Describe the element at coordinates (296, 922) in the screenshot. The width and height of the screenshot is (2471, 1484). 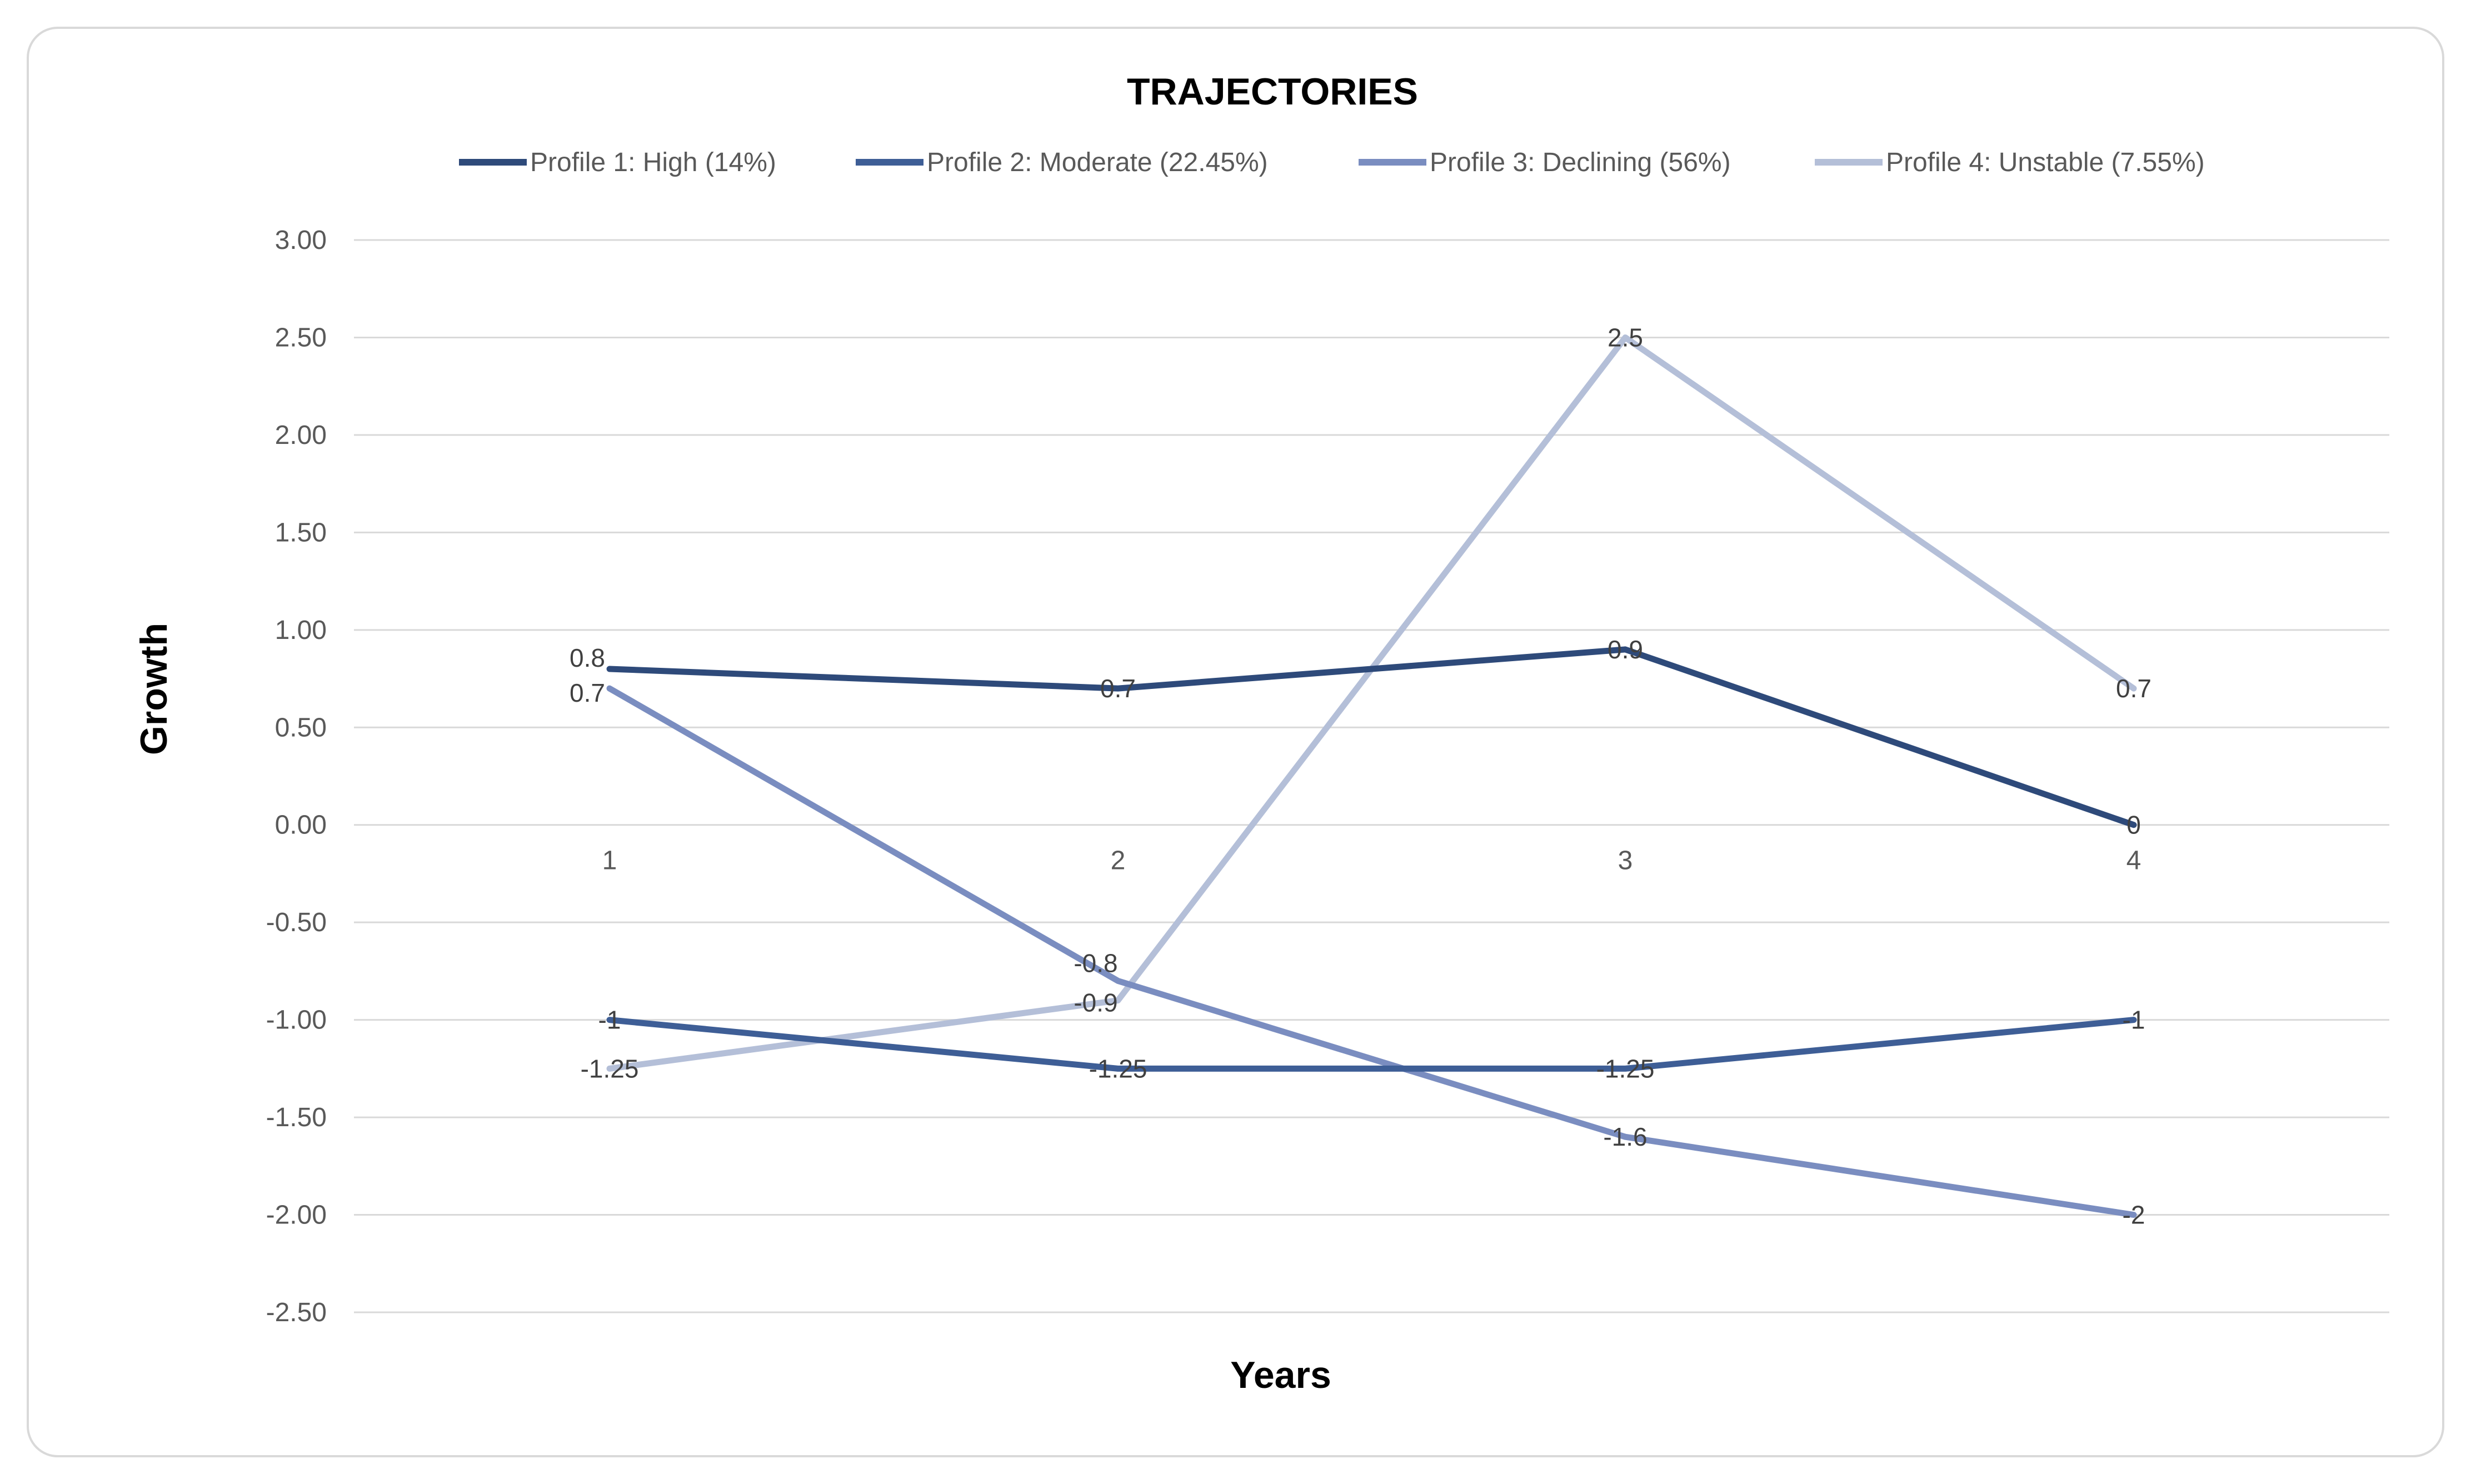
I see `y-tick-label: -0.50` at that location.